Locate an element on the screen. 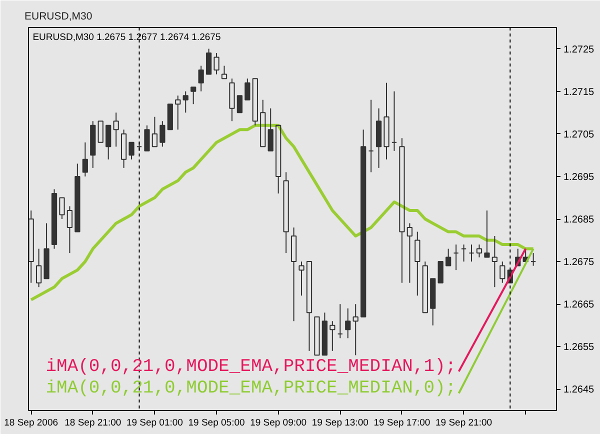 Image resolution: width=600 pixels, height=434 pixels. y-tick-label: 1.2715 is located at coordinates (579, 92).